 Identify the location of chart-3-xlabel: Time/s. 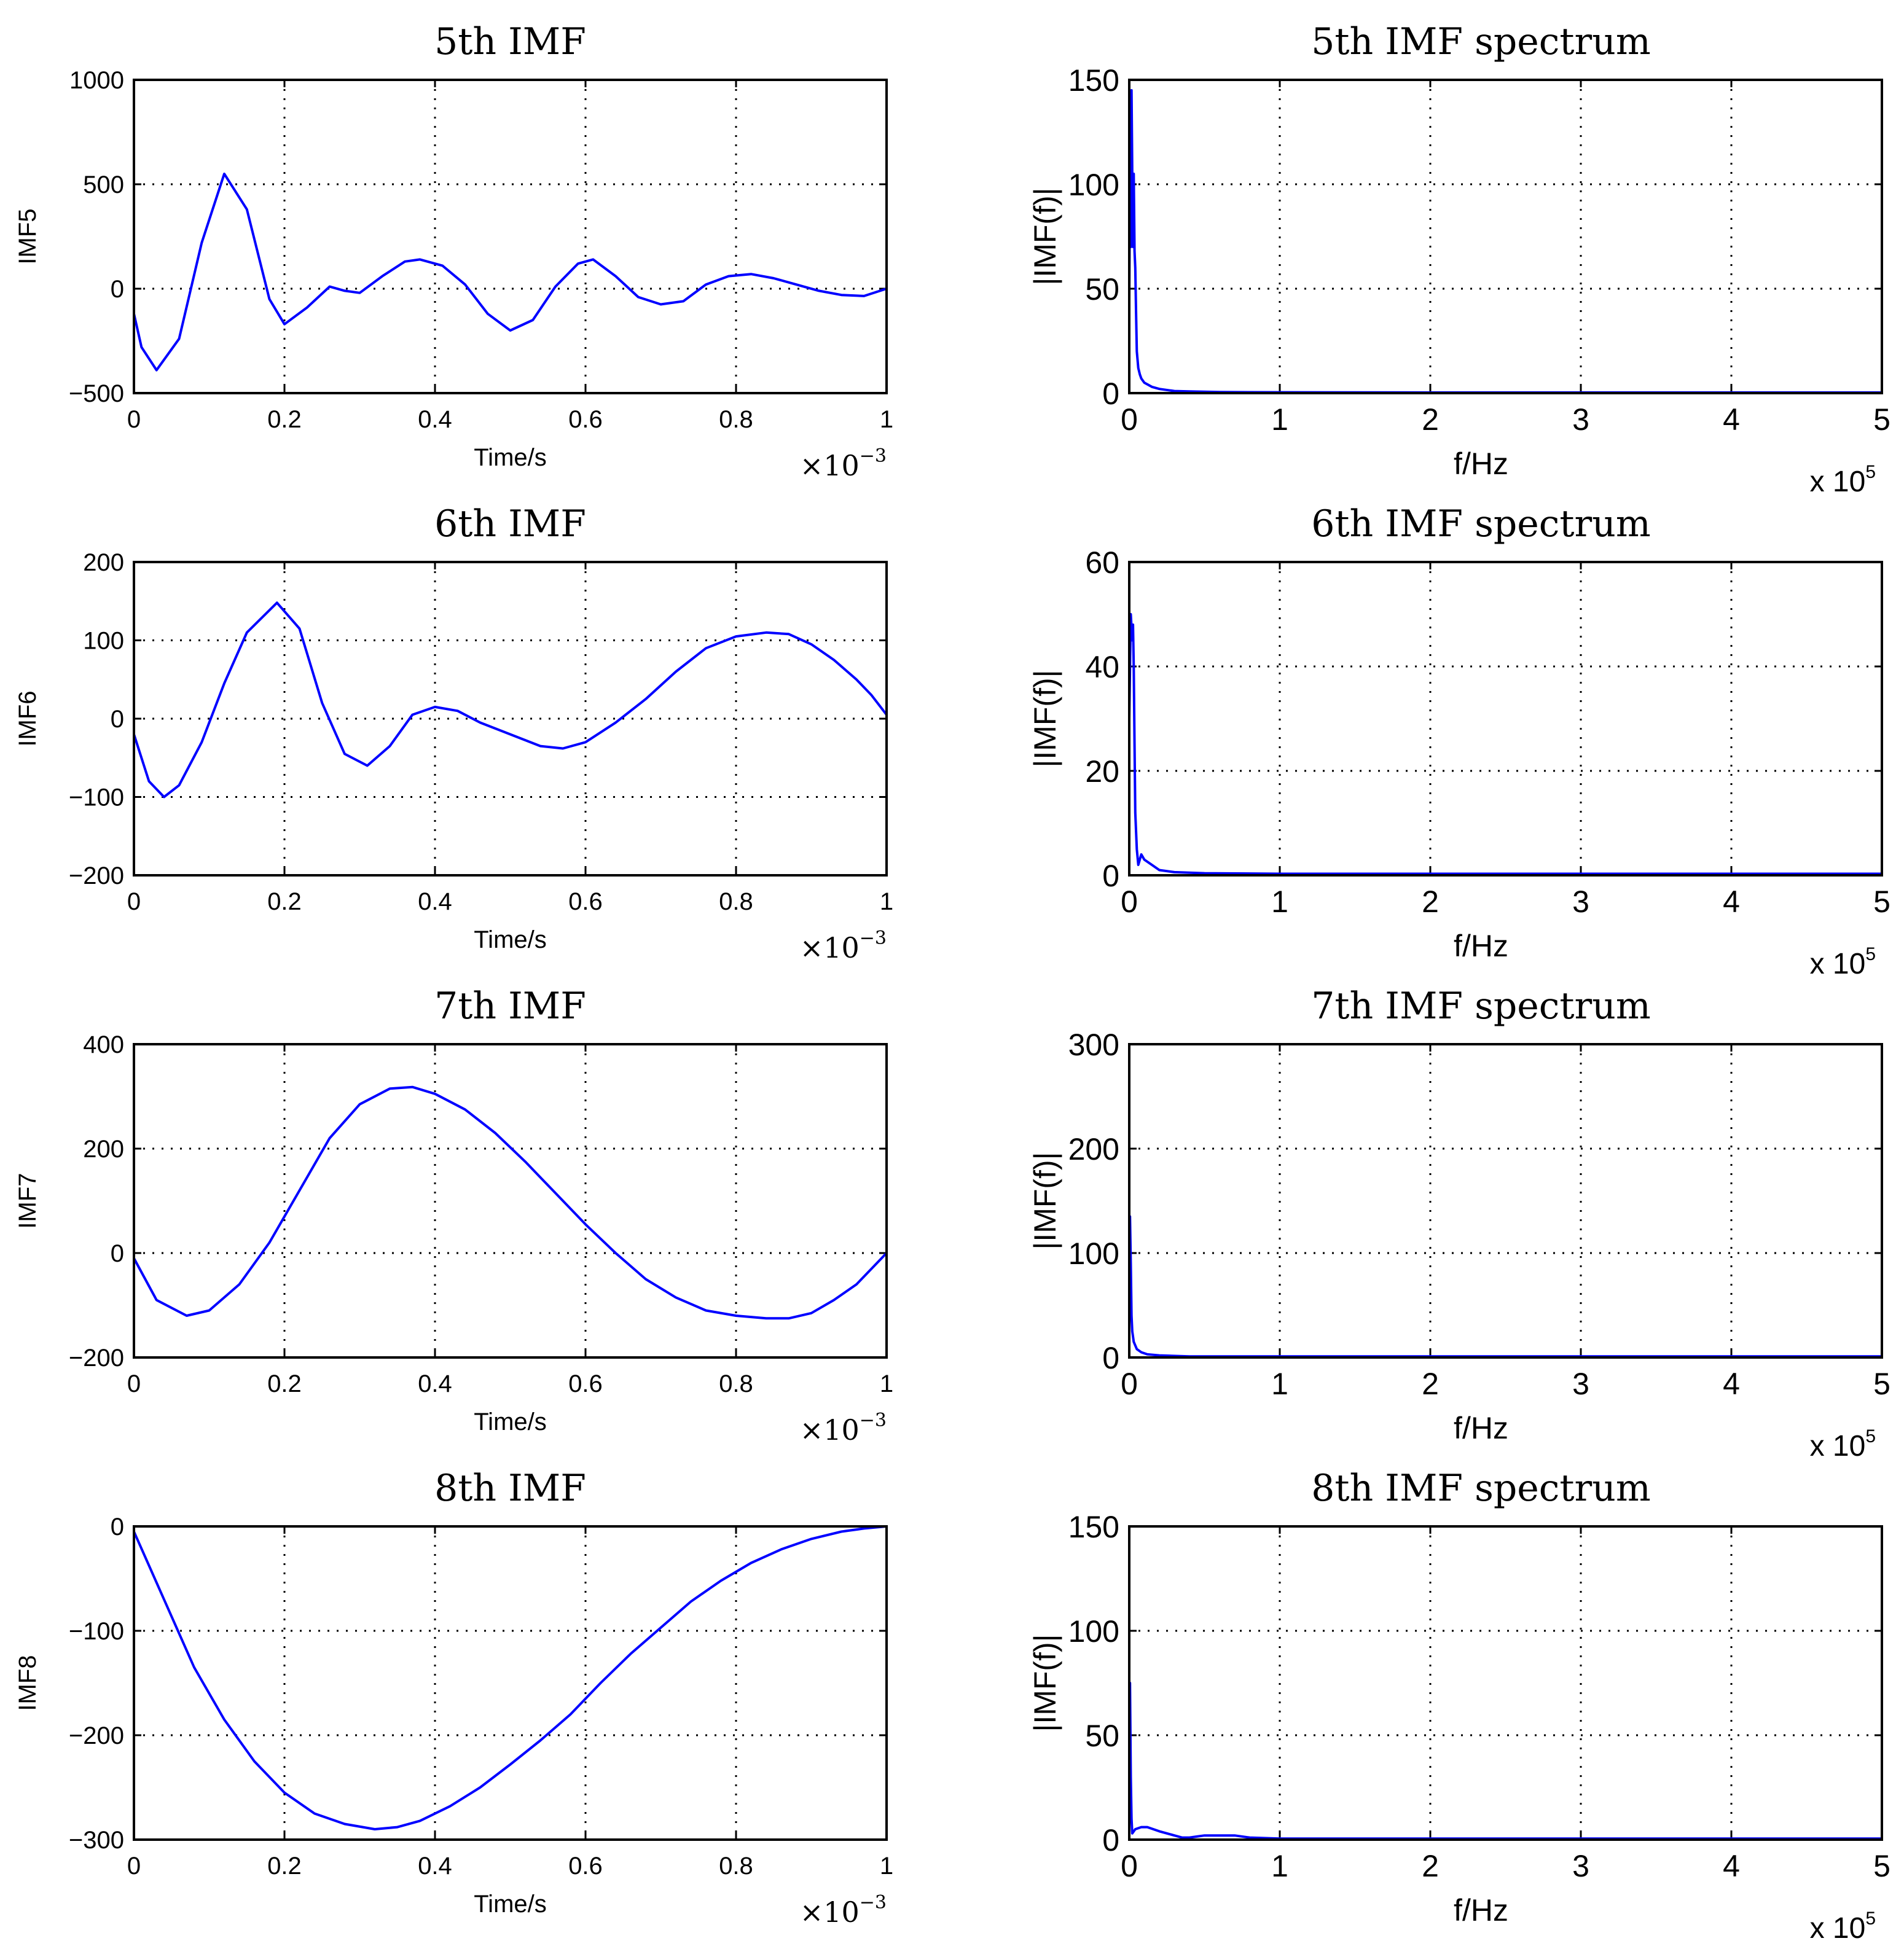
(511, 939).